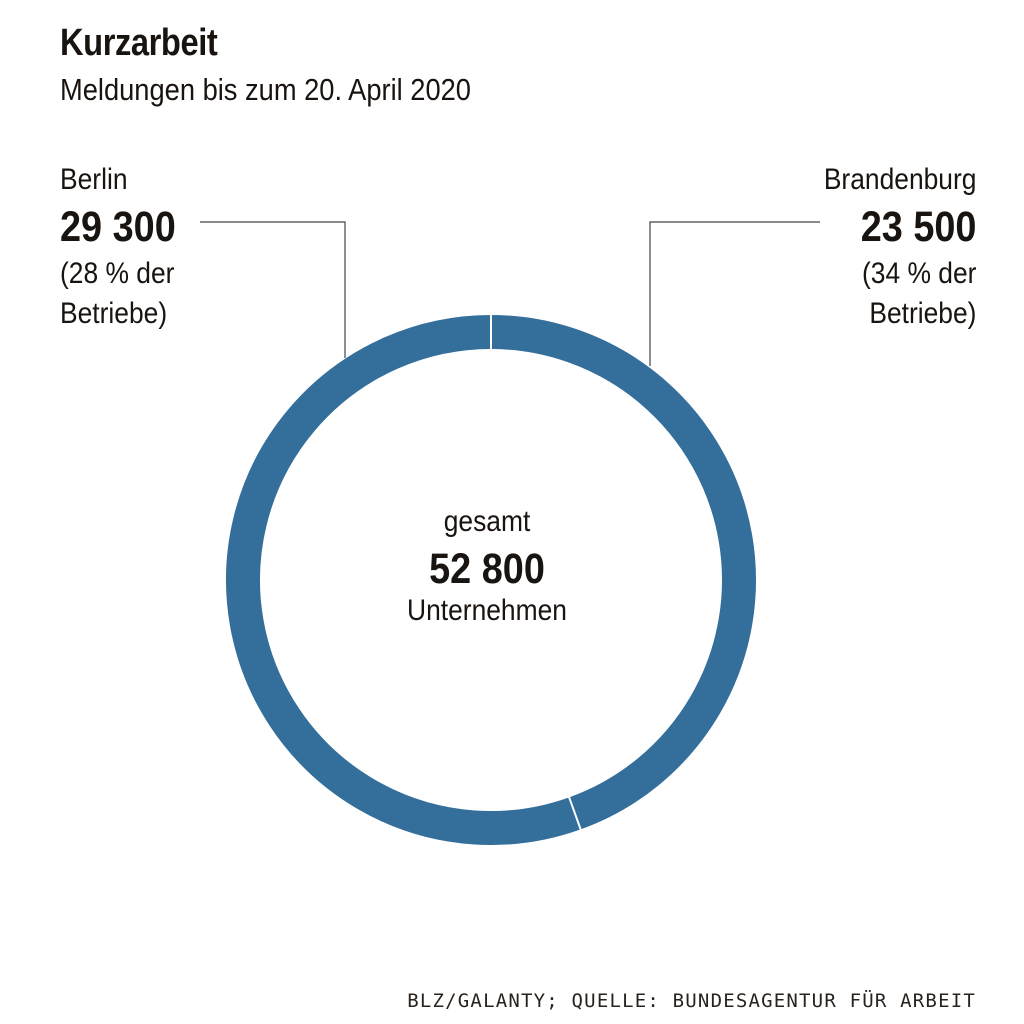  What do you see at coordinates (918, 273) in the screenshot?
I see `brandenburg-share-line1: (34 % der` at bounding box center [918, 273].